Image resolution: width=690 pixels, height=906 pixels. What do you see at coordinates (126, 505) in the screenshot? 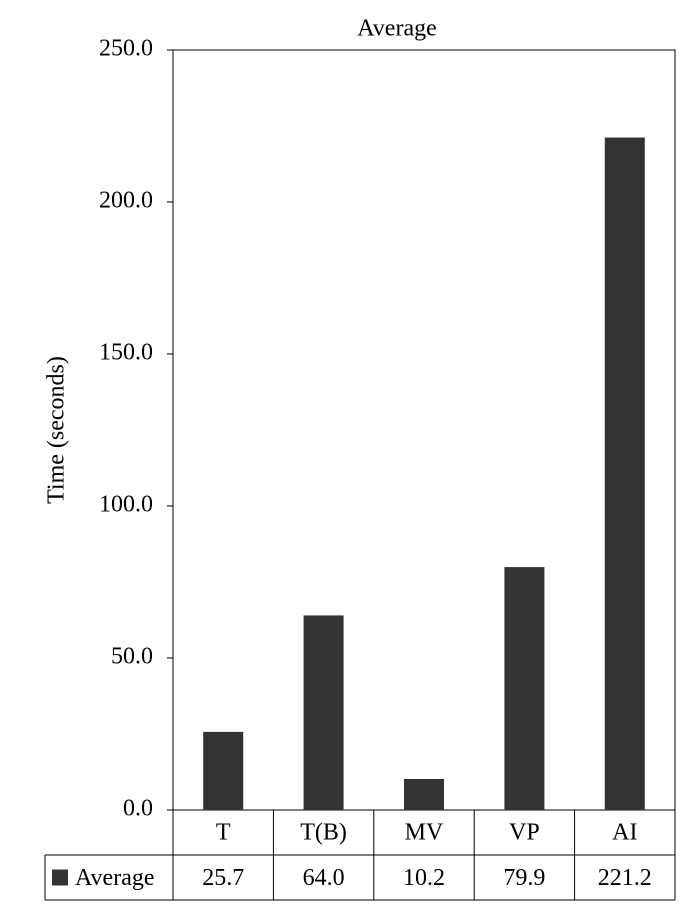
I see `y-tick-label: 100.0` at bounding box center [126, 505].